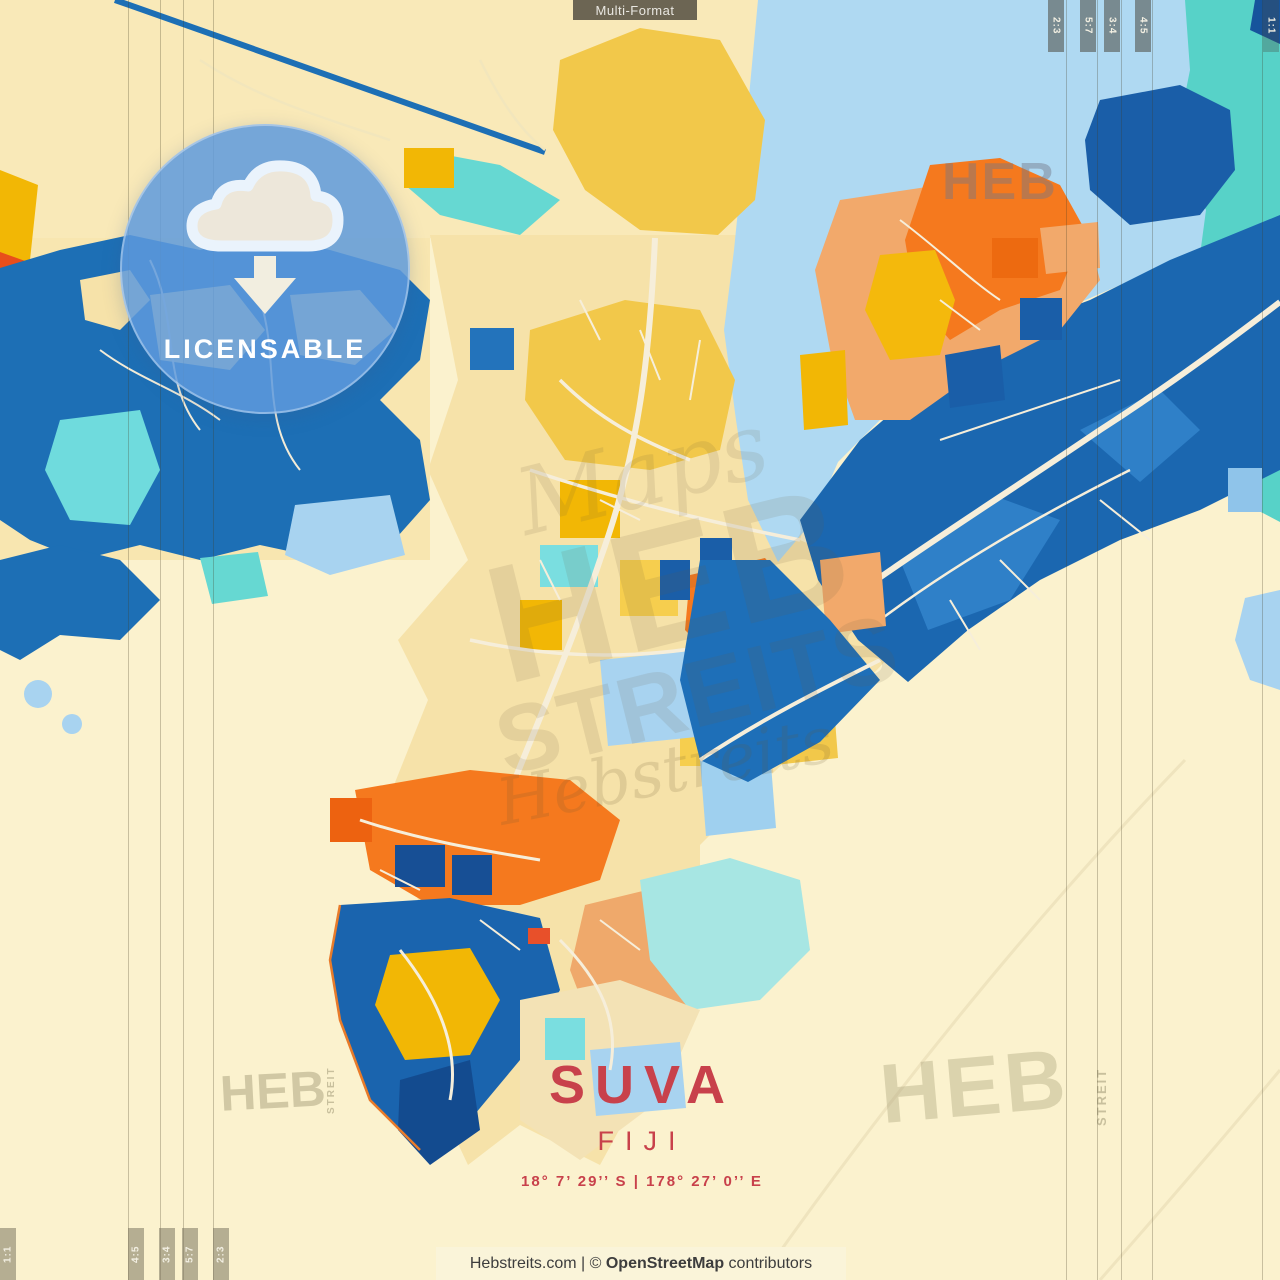  What do you see at coordinates (136, 1254) in the screenshot?
I see `crop-tab-4-5-bottom: 4:5` at bounding box center [136, 1254].